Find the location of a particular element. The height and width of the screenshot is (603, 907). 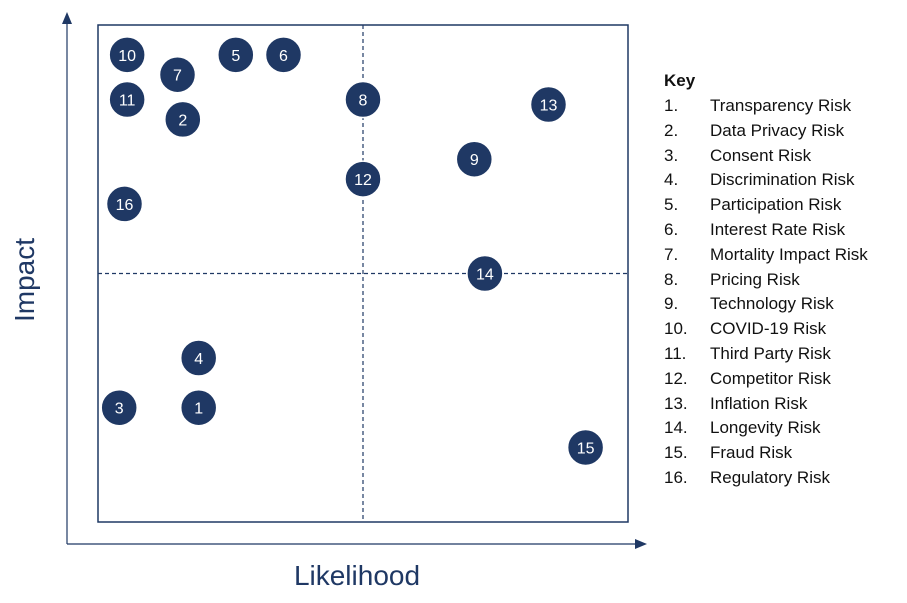

key-item: 7. Mortality Impact Risk is located at coordinates (784, 255).